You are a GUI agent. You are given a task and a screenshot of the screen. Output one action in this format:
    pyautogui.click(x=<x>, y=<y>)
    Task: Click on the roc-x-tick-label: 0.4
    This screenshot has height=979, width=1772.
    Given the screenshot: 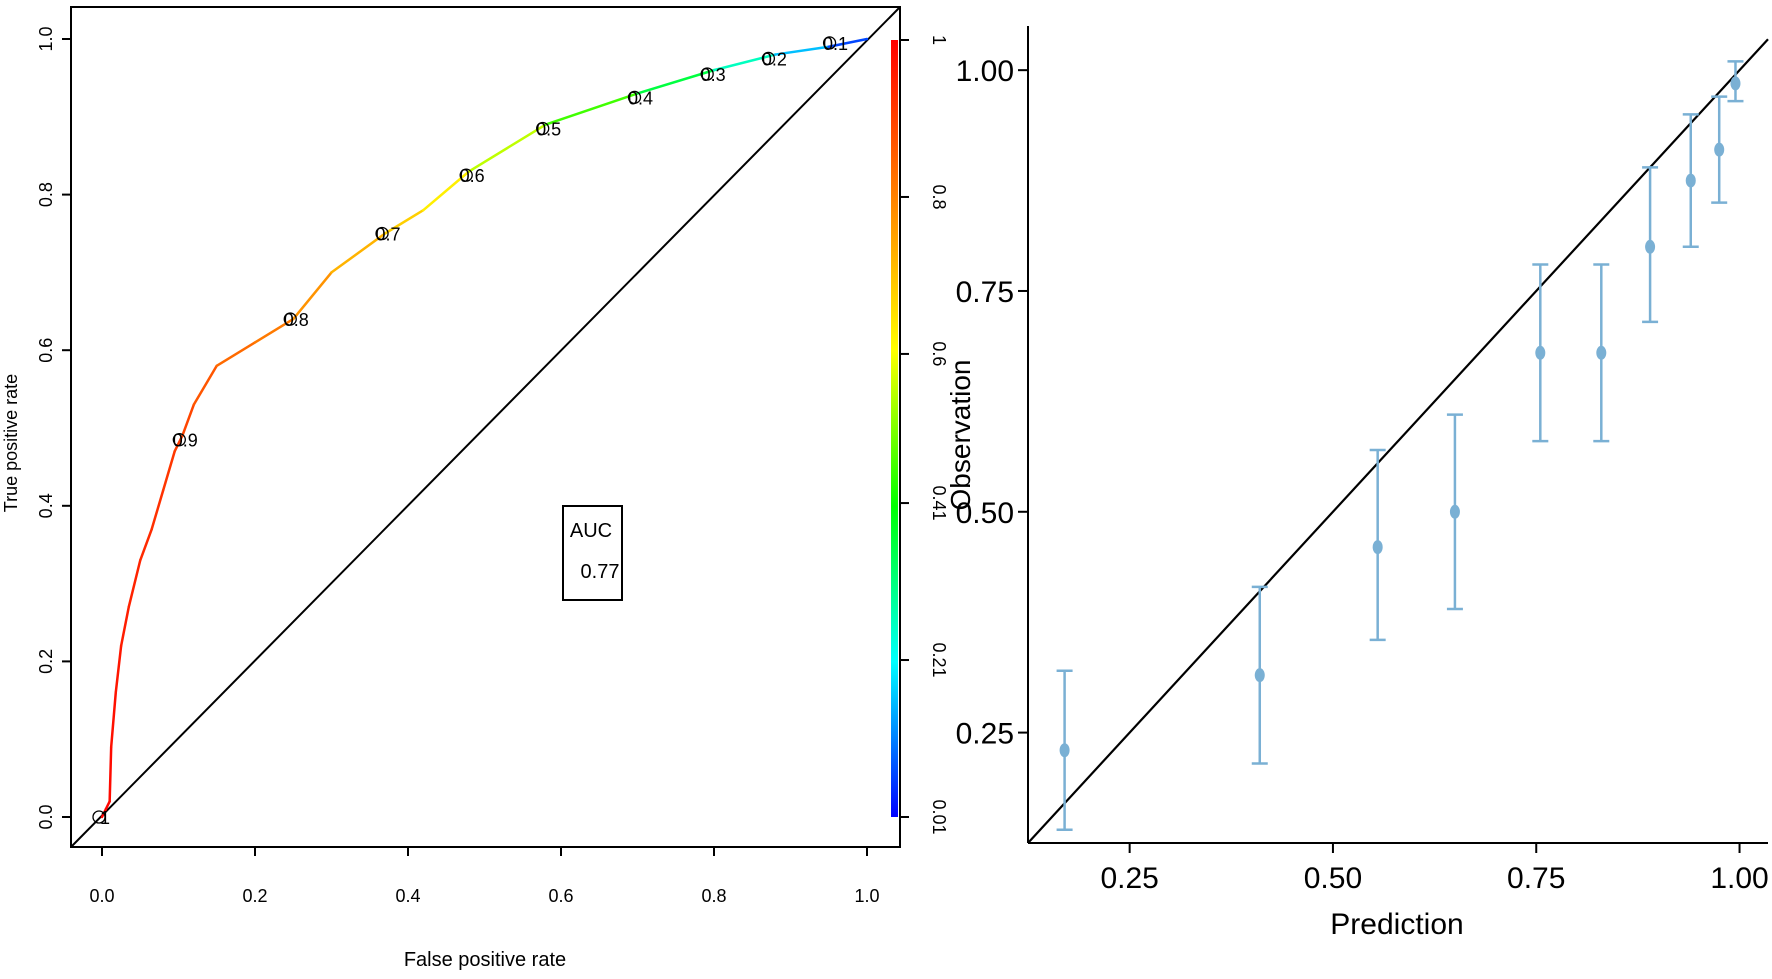 What is the action you would take?
    pyautogui.click(x=407, y=896)
    